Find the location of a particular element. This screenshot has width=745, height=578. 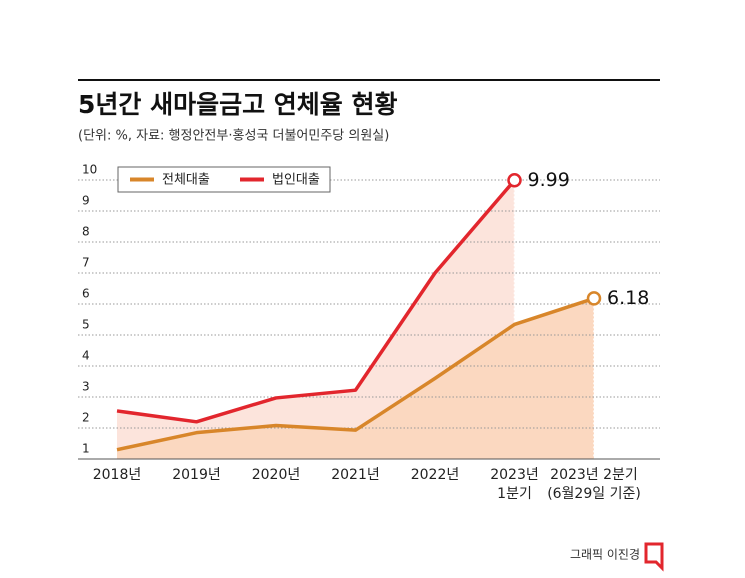

logo is located at coordinates (654, 557).